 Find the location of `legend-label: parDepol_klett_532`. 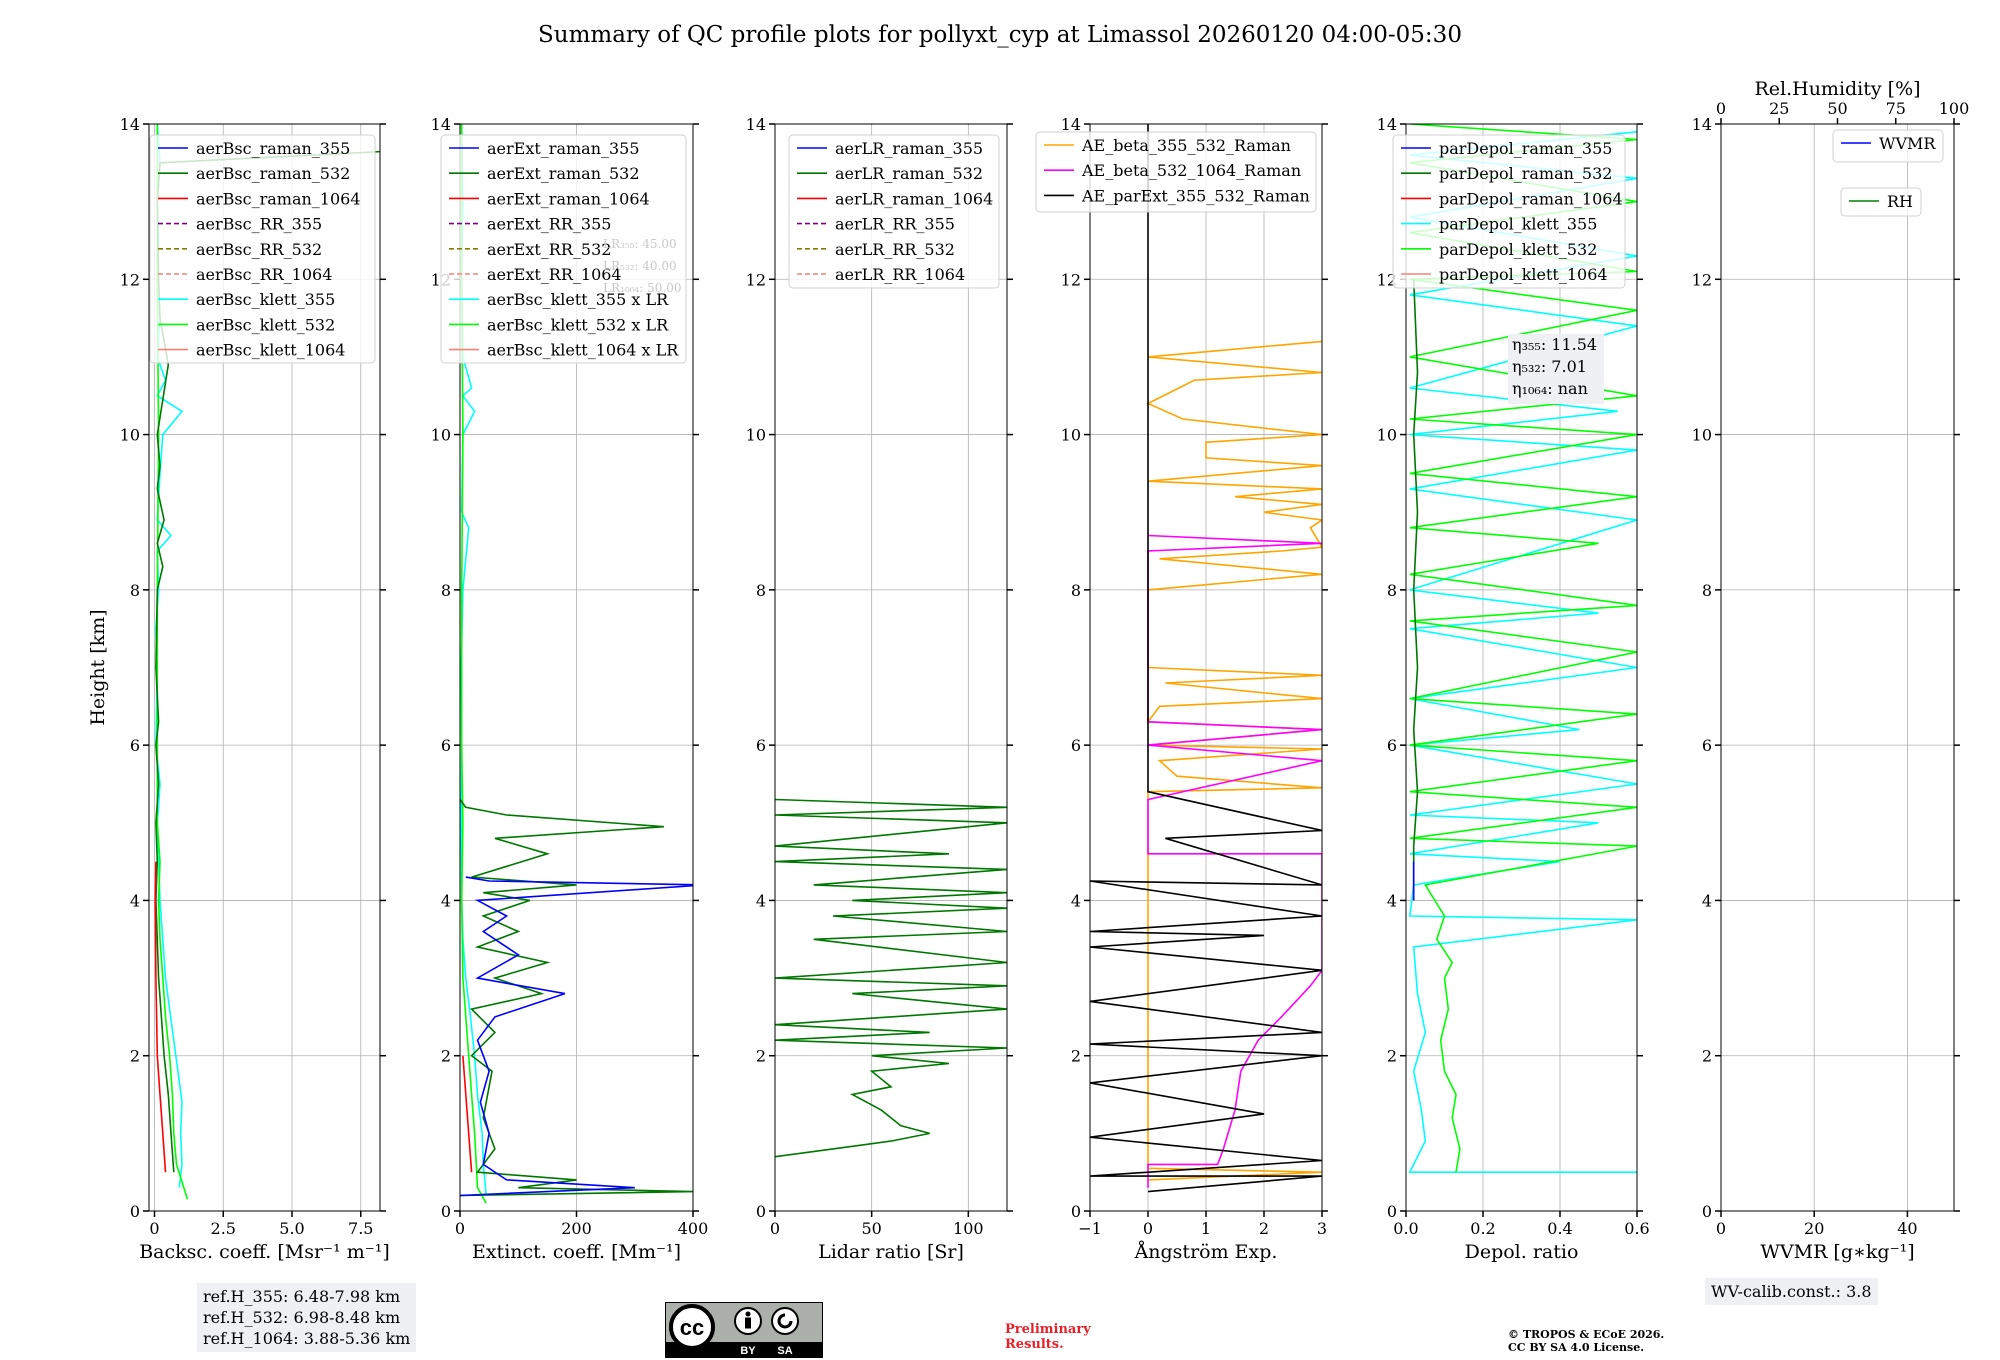

legend-label: parDepol_klett_532 is located at coordinates (1518, 249).